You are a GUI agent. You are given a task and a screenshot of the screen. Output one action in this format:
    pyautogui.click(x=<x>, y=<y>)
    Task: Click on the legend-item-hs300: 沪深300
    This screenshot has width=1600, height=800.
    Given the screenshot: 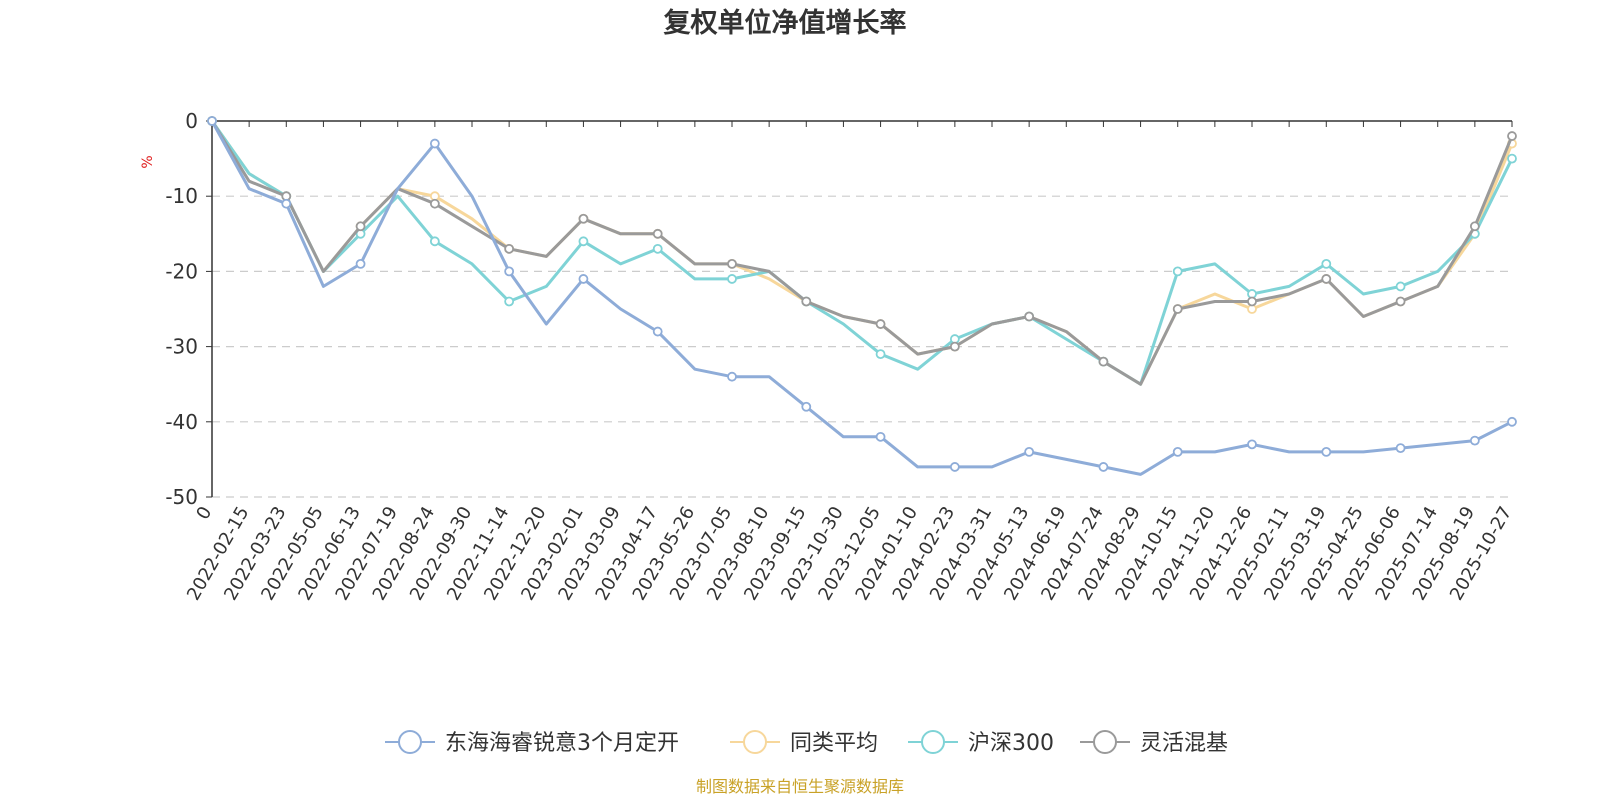 What is the action you would take?
    pyautogui.click(x=981, y=743)
    